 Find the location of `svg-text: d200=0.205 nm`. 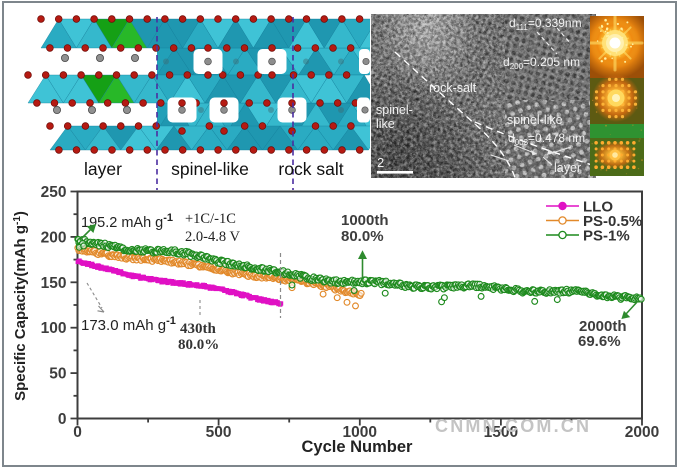

svg-text: d200=0.205 nm is located at coordinates (541, 63).